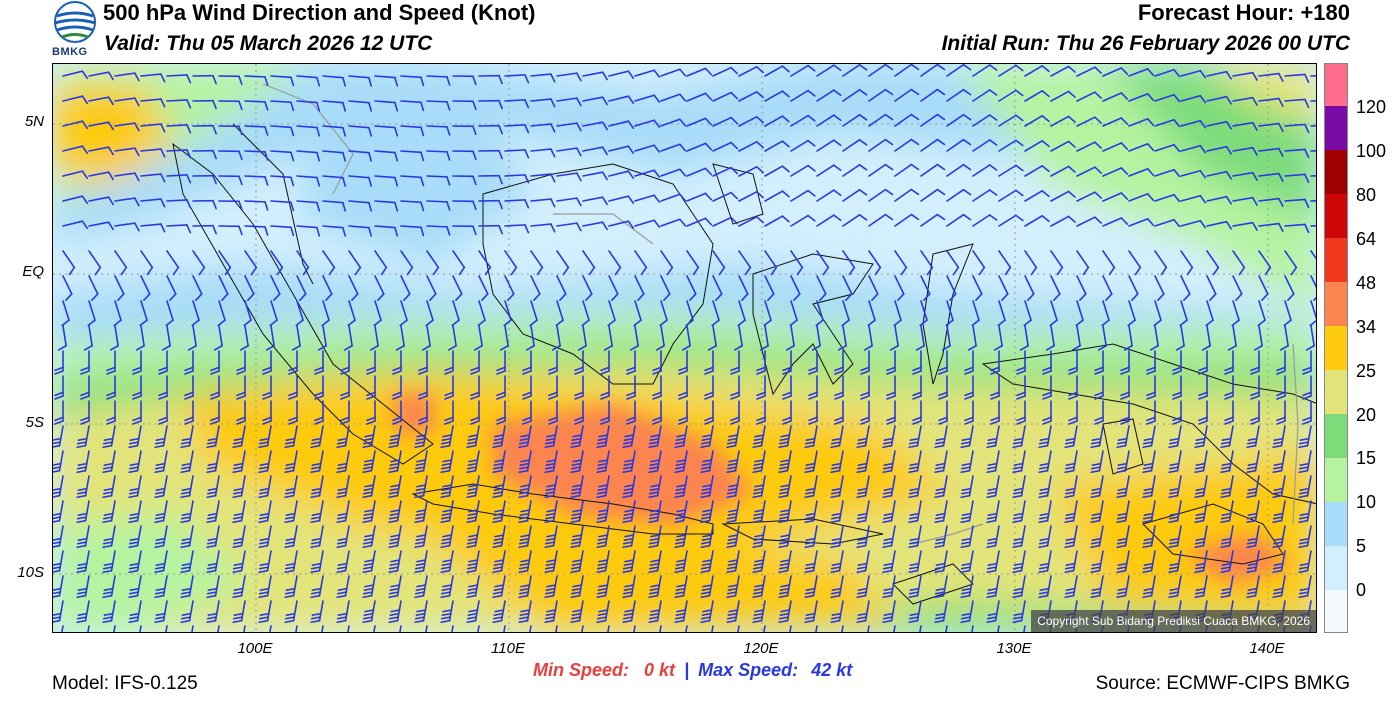  Describe the element at coordinates (1366, 239) in the screenshot. I see `colorbar-label: 64` at that location.